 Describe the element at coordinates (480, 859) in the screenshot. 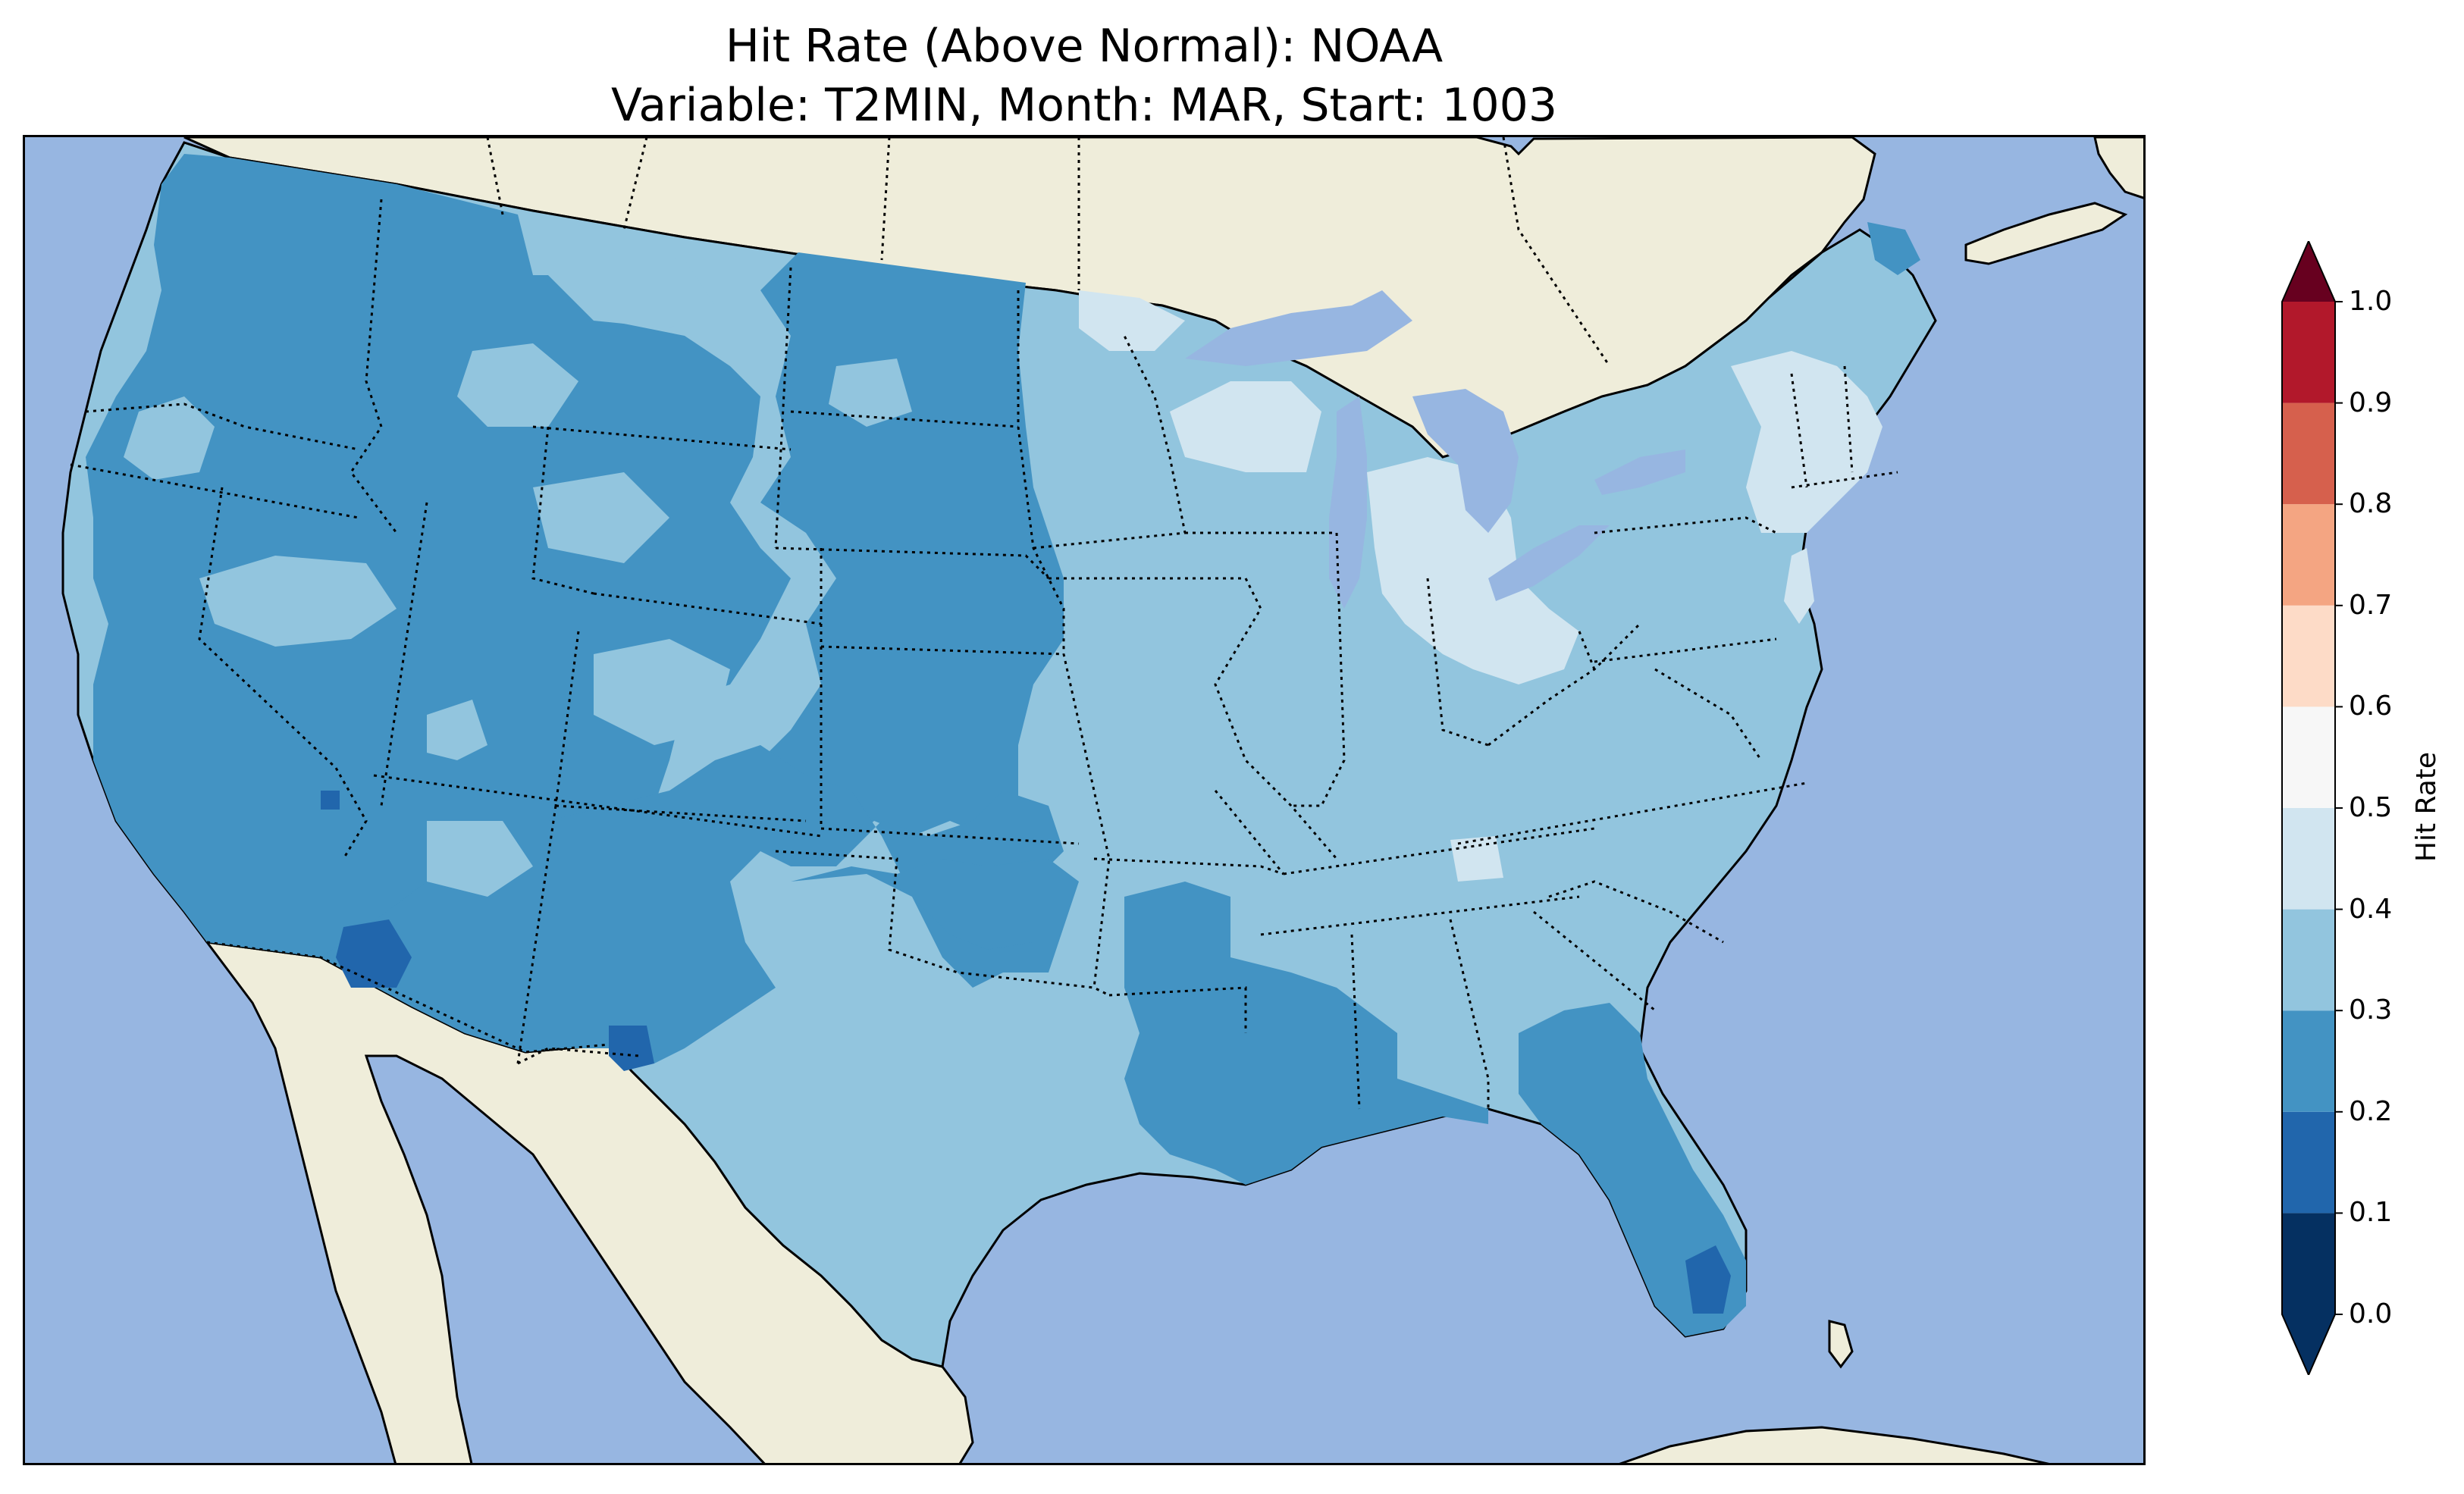

I see `patch-nm` at that location.